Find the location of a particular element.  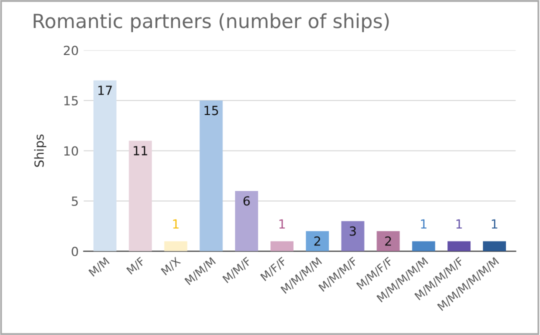

y-axis-title: Ships is located at coordinates (40, 150).